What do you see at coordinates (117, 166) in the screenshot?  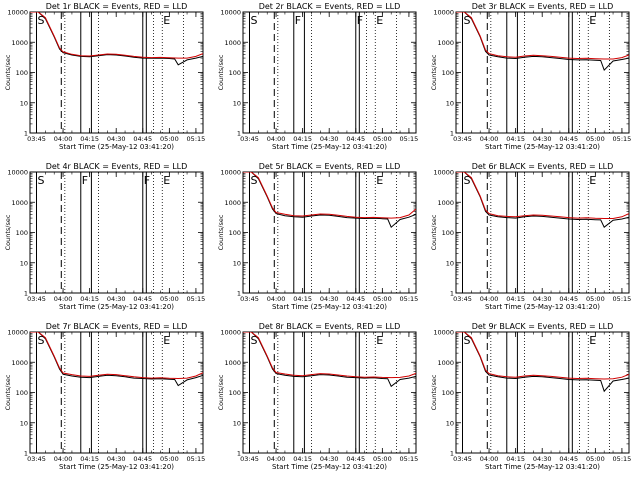 I see `panel-title: Det 4r BLACK = Events, RED = LLD` at bounding box center [117, 166].